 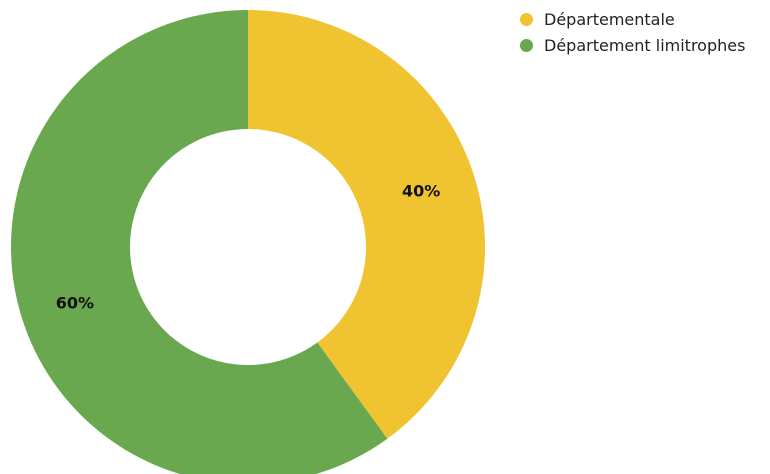 What do you see at coordinates (526, 19) in the screenshot?
I see `legend-swatch-departementale` at bounding box center [526, 19].